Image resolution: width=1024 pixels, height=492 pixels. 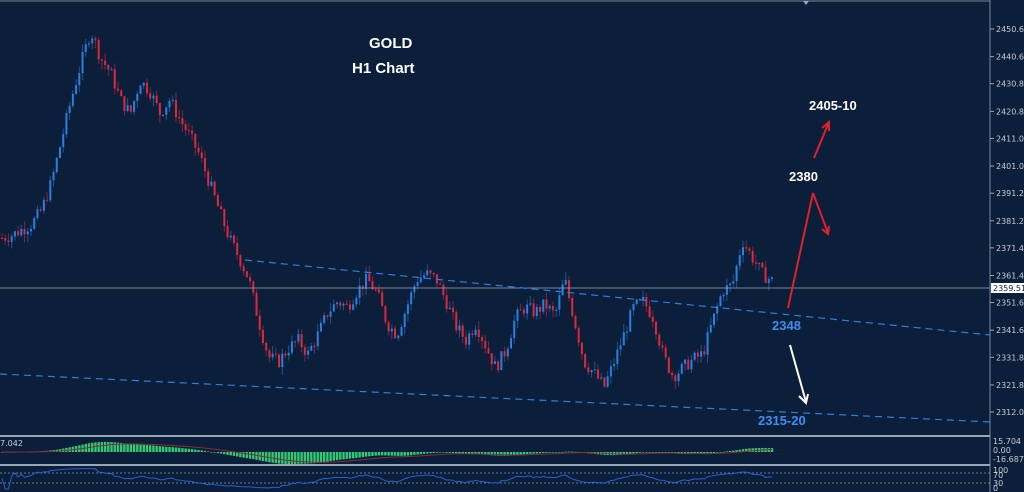 What do you see at coordinates (1010, 138) in the screenshot?
I see `price-tick-label: 2411.00` at bounding box center [1010, 138].